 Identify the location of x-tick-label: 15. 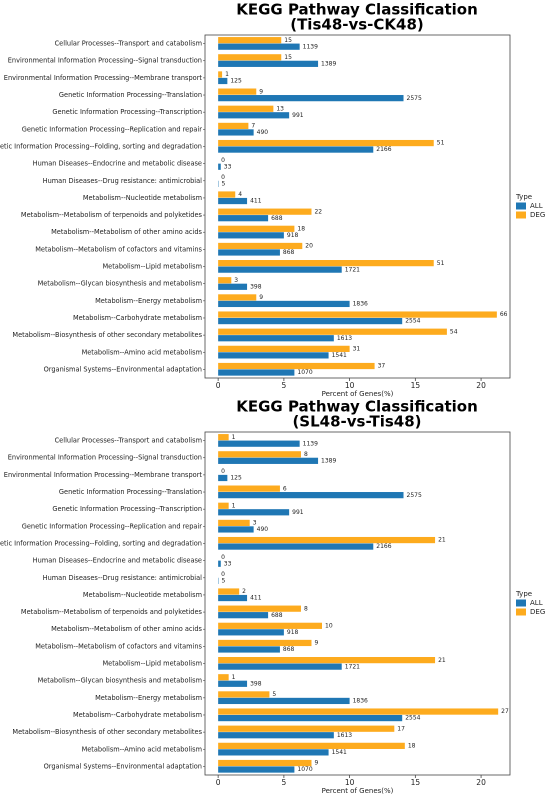
(416, 782).